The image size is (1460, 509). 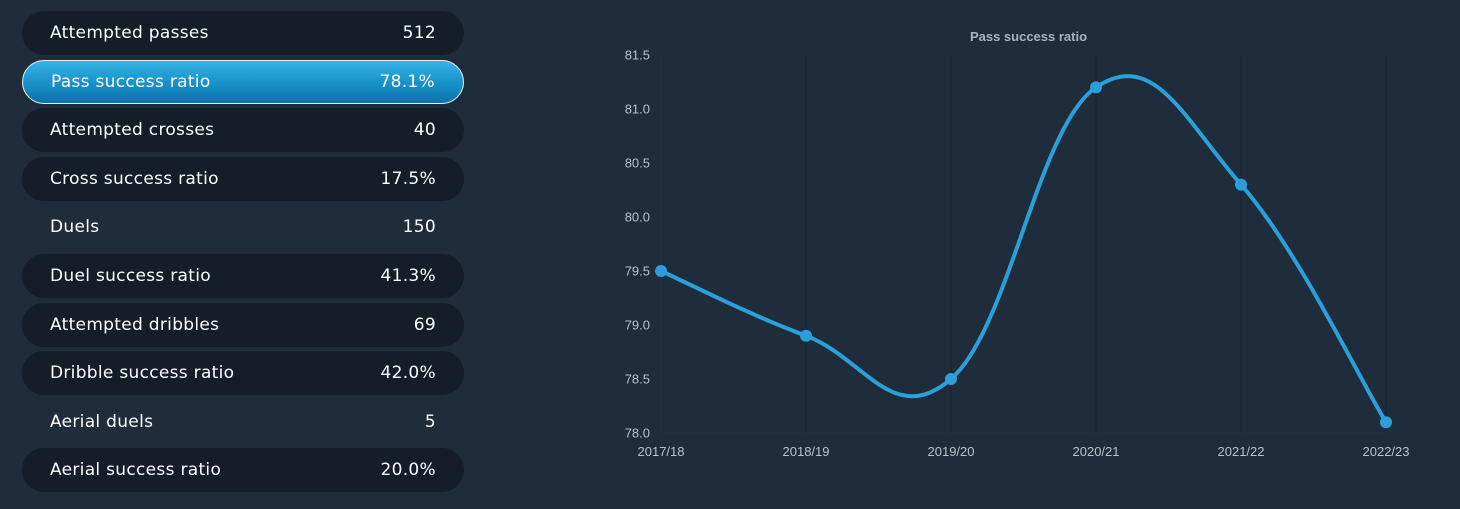 What do you see at coordinates (243, 33) in the screenshot?
I see `stat-row: Attempted passes 512` at bounding box center [243, 33].